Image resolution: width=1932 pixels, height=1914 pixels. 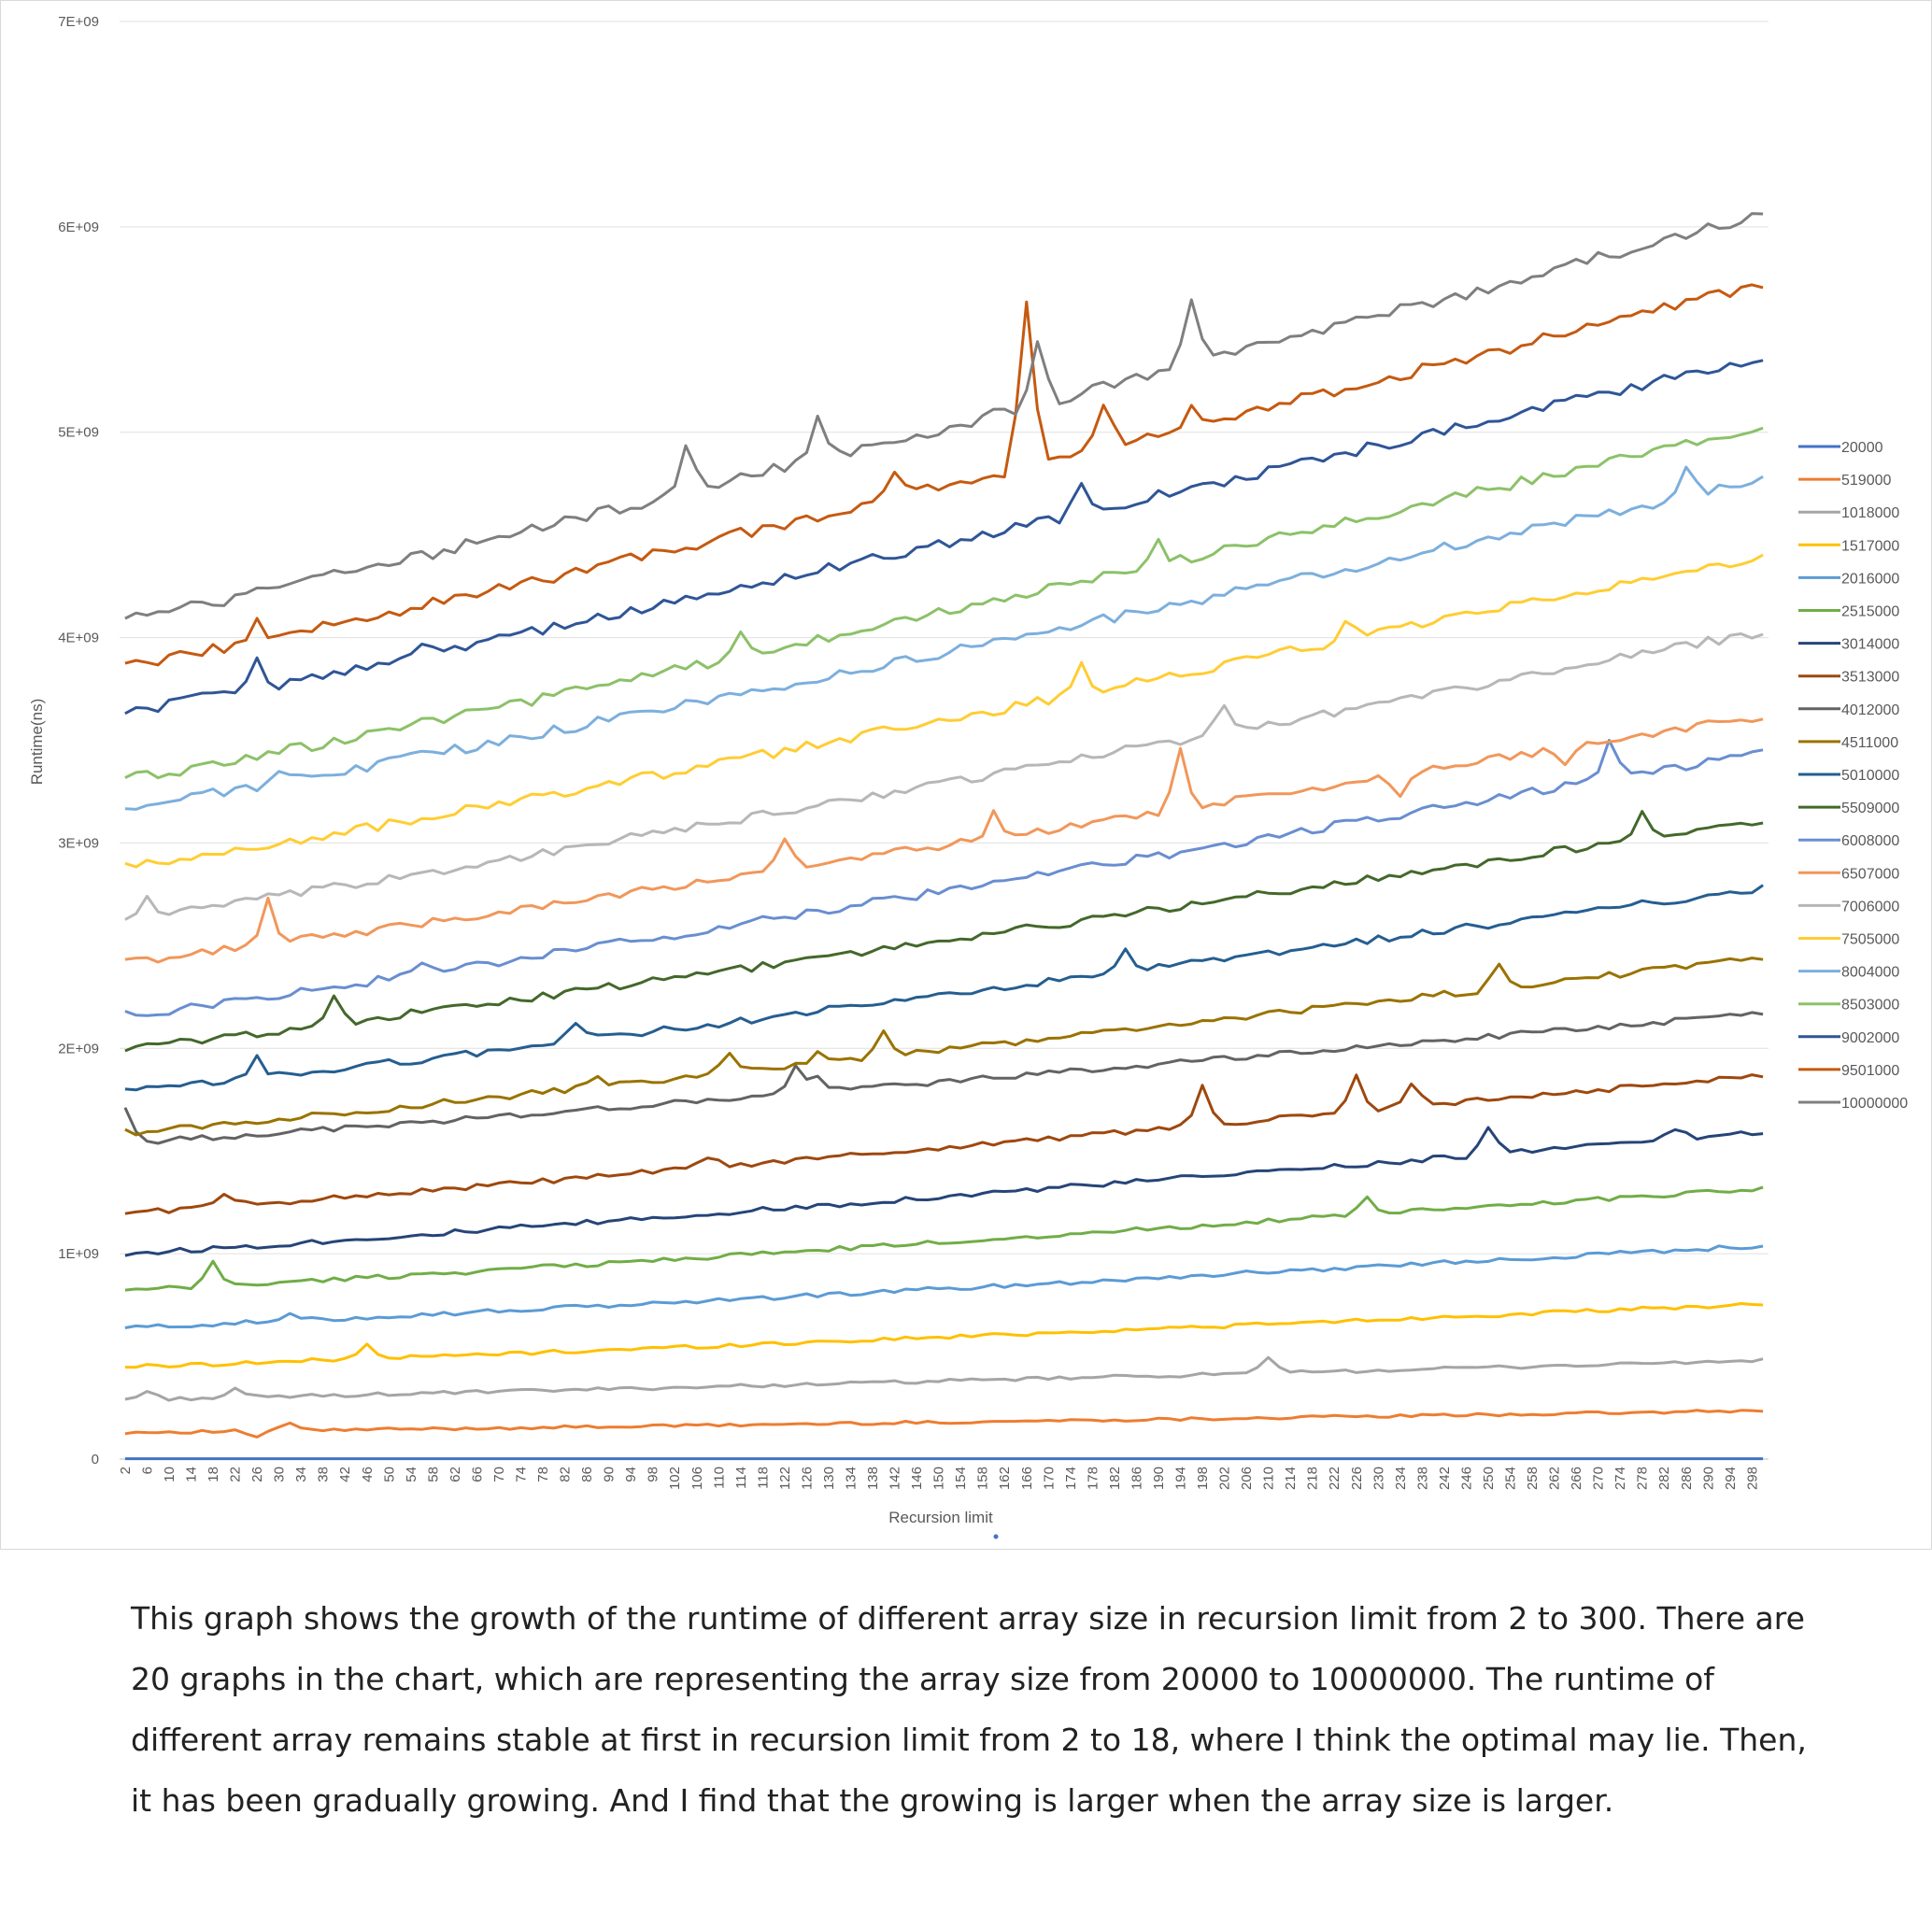 I want to click on legend-label: 9501000, so click(x=1870, y=1071).